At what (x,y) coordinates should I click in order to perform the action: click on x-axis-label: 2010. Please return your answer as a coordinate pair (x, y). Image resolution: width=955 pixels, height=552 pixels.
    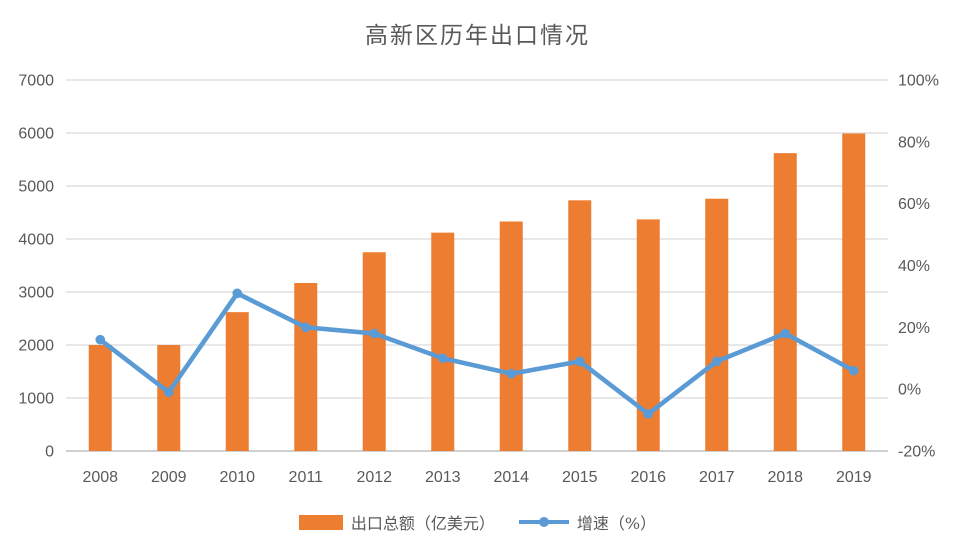
    Looking at the image, I should click on (237, 477).